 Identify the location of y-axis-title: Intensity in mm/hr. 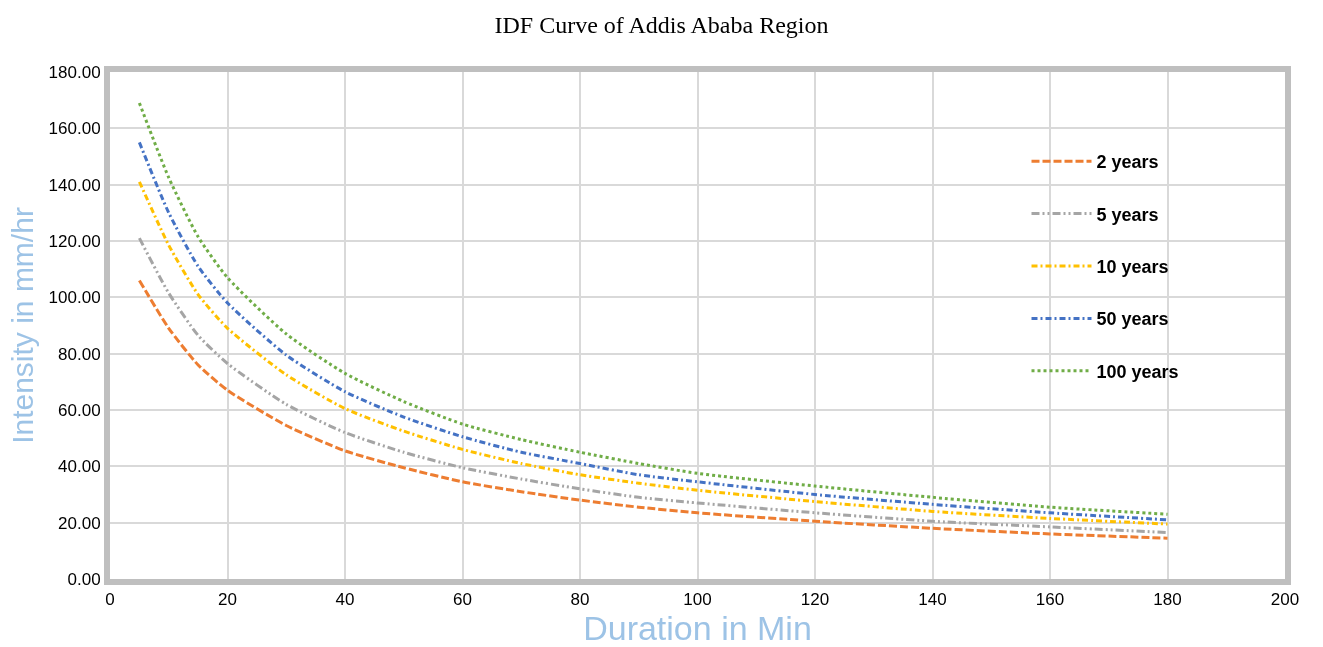
(23, 325).